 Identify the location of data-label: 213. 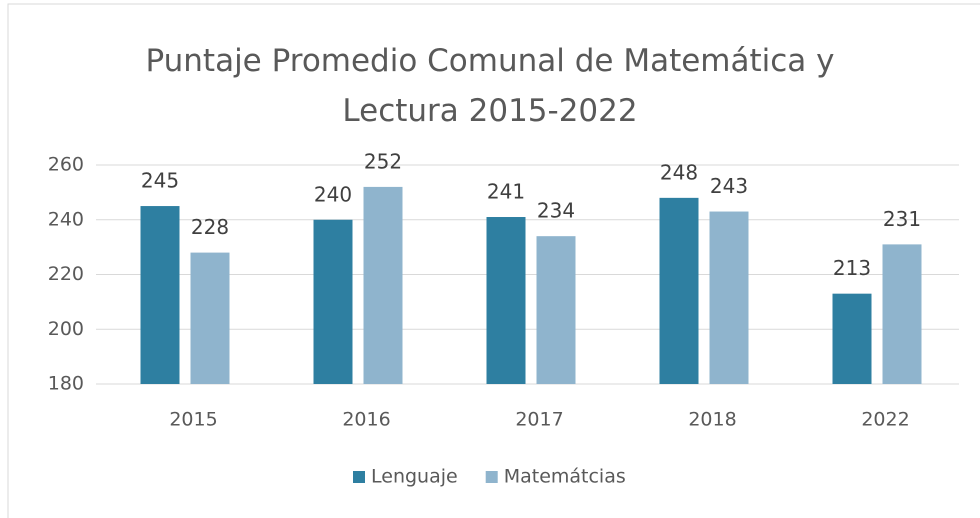
(852, 268).